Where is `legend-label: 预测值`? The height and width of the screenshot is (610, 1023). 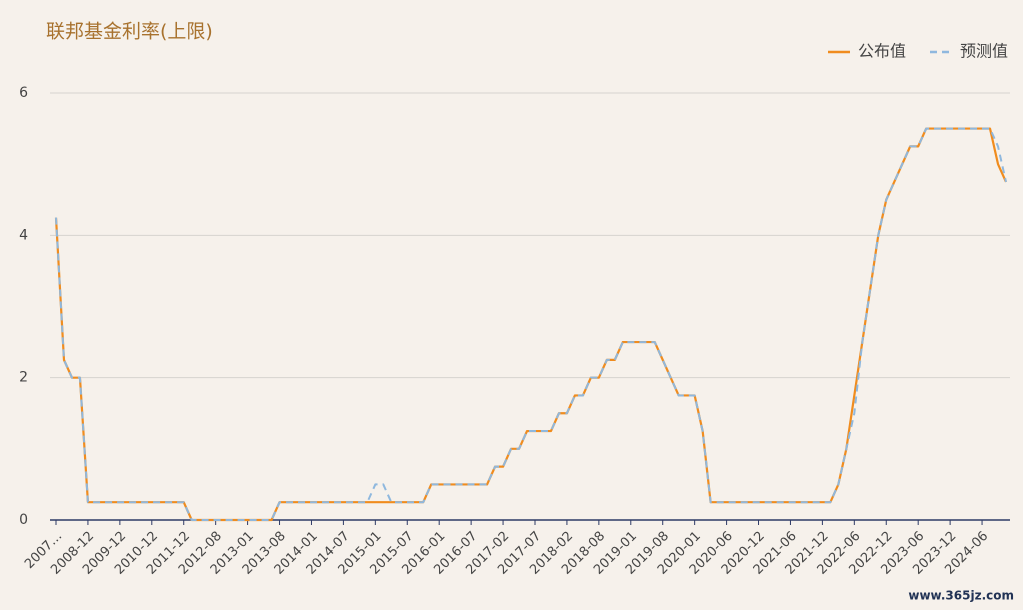 legend-label: 预测值 is located at coordinates (984, 51).